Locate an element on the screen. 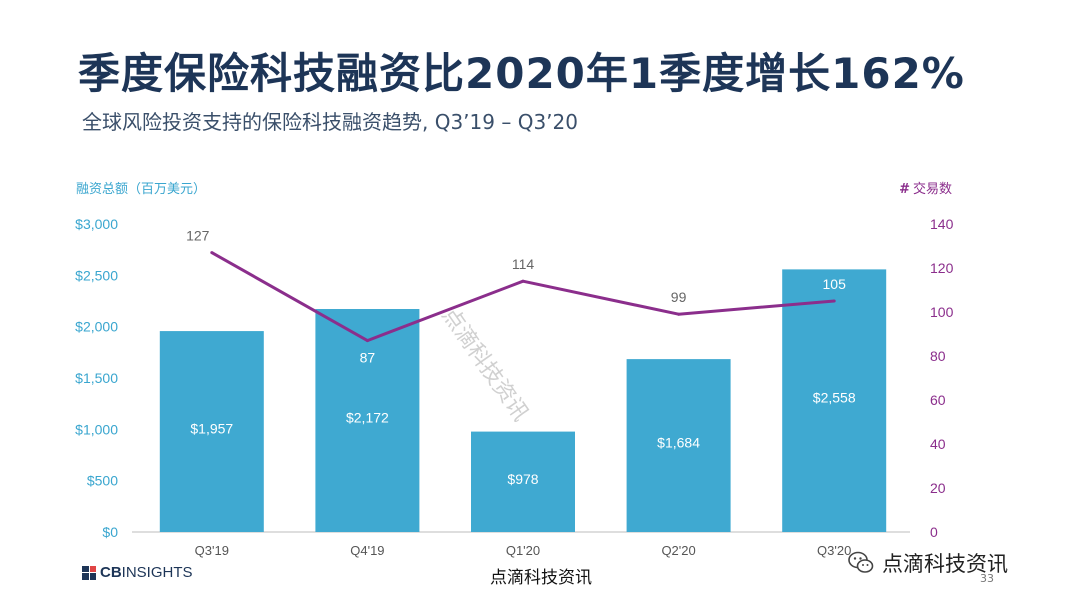  bar-value-label: $1,957 is located at coordinates (211, 429).